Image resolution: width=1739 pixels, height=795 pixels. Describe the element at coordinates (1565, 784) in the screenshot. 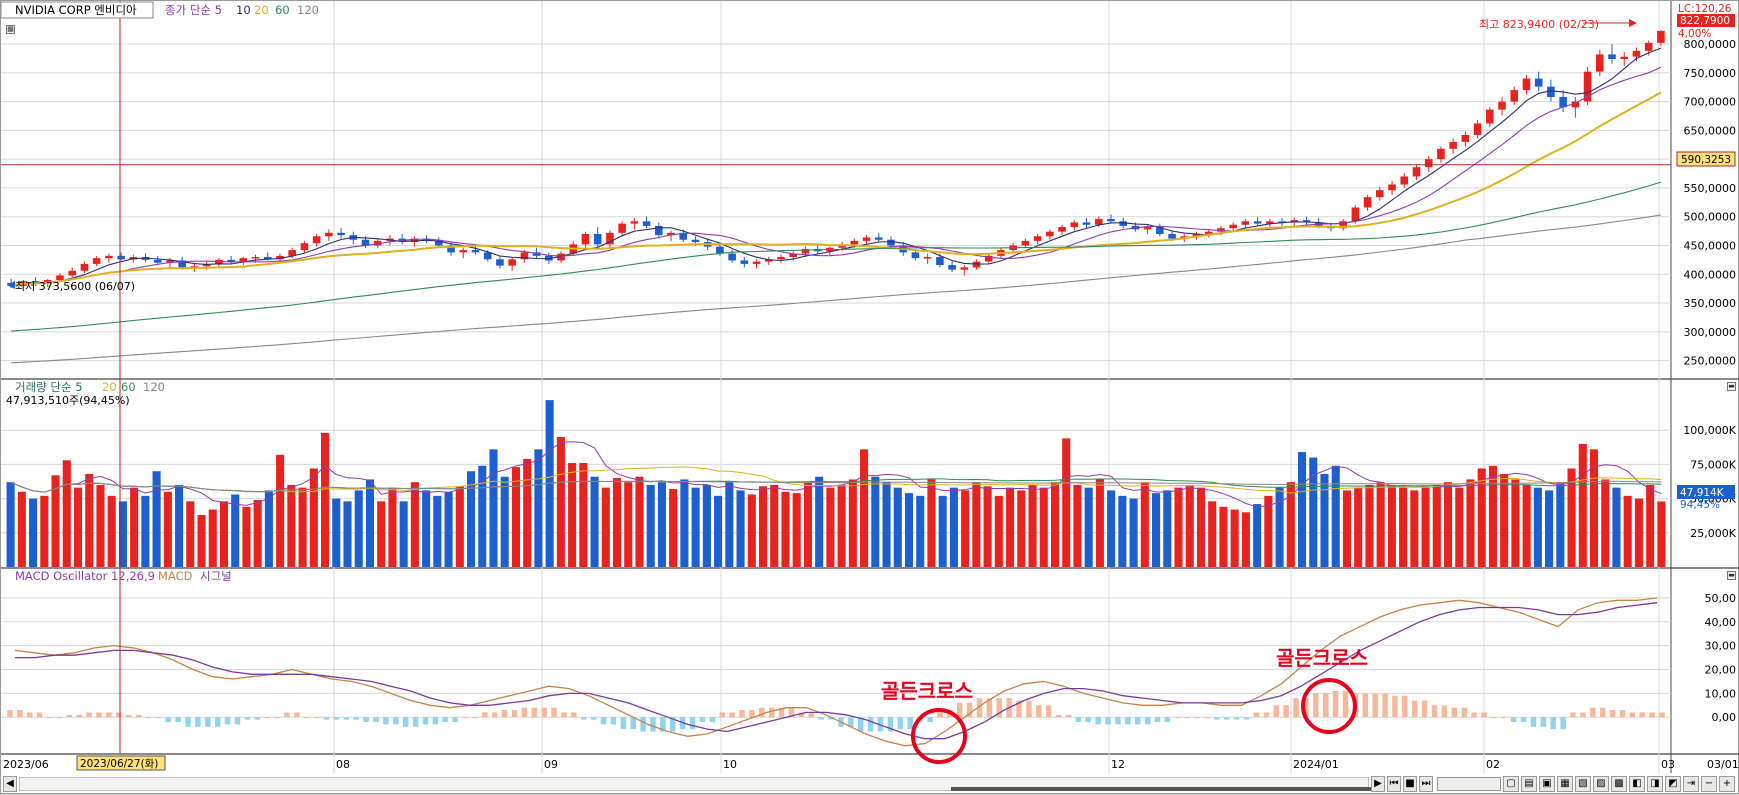

I see `tool-icon-4: ▦` at that location.